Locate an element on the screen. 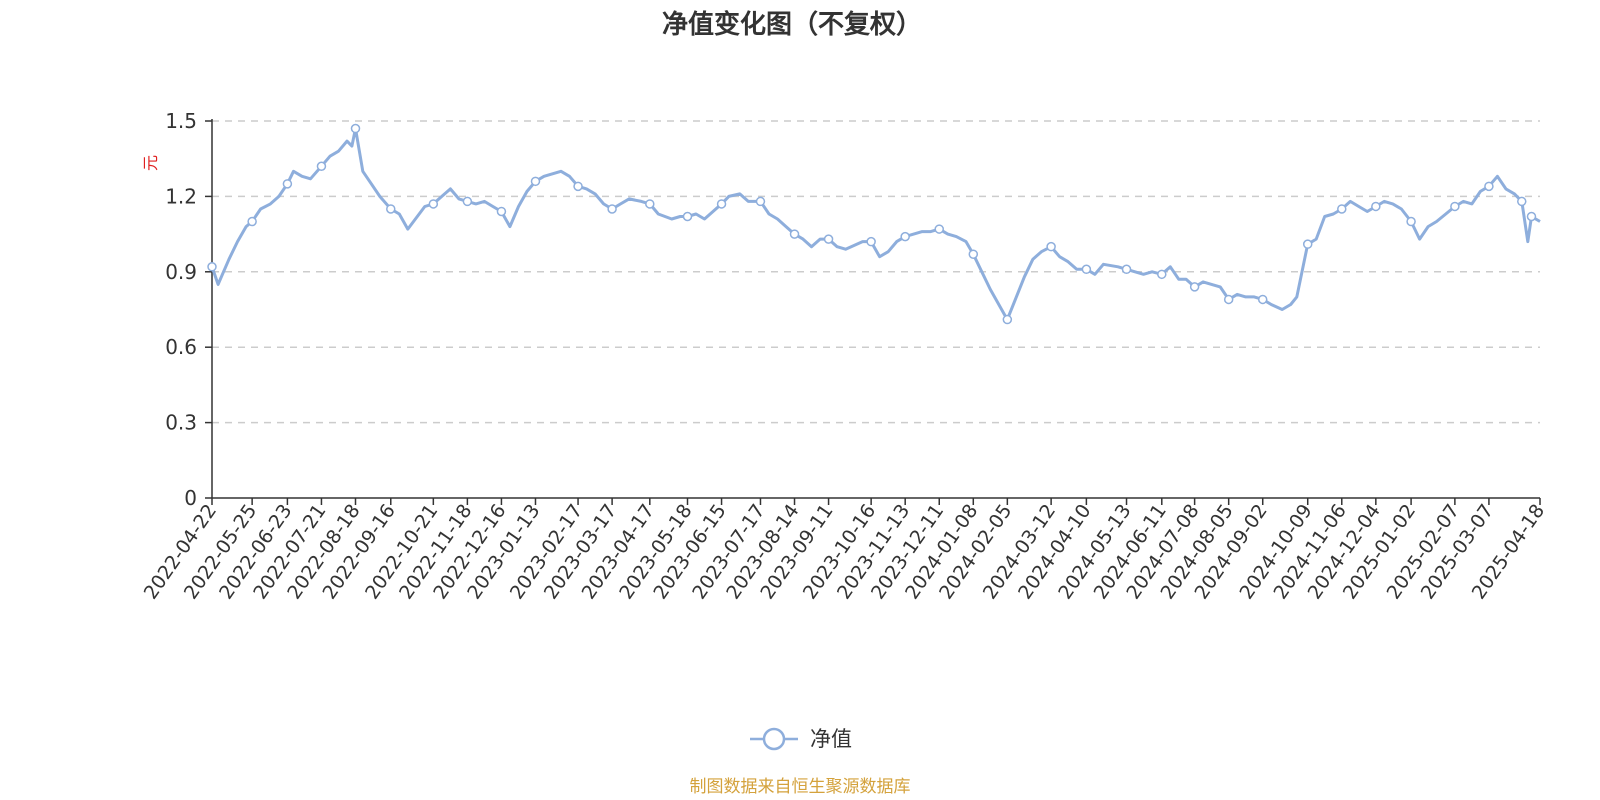 The height and width of the screenshot is (800, 1600). y-axis-unit-label: 元 is located at coordinates (150, 163).